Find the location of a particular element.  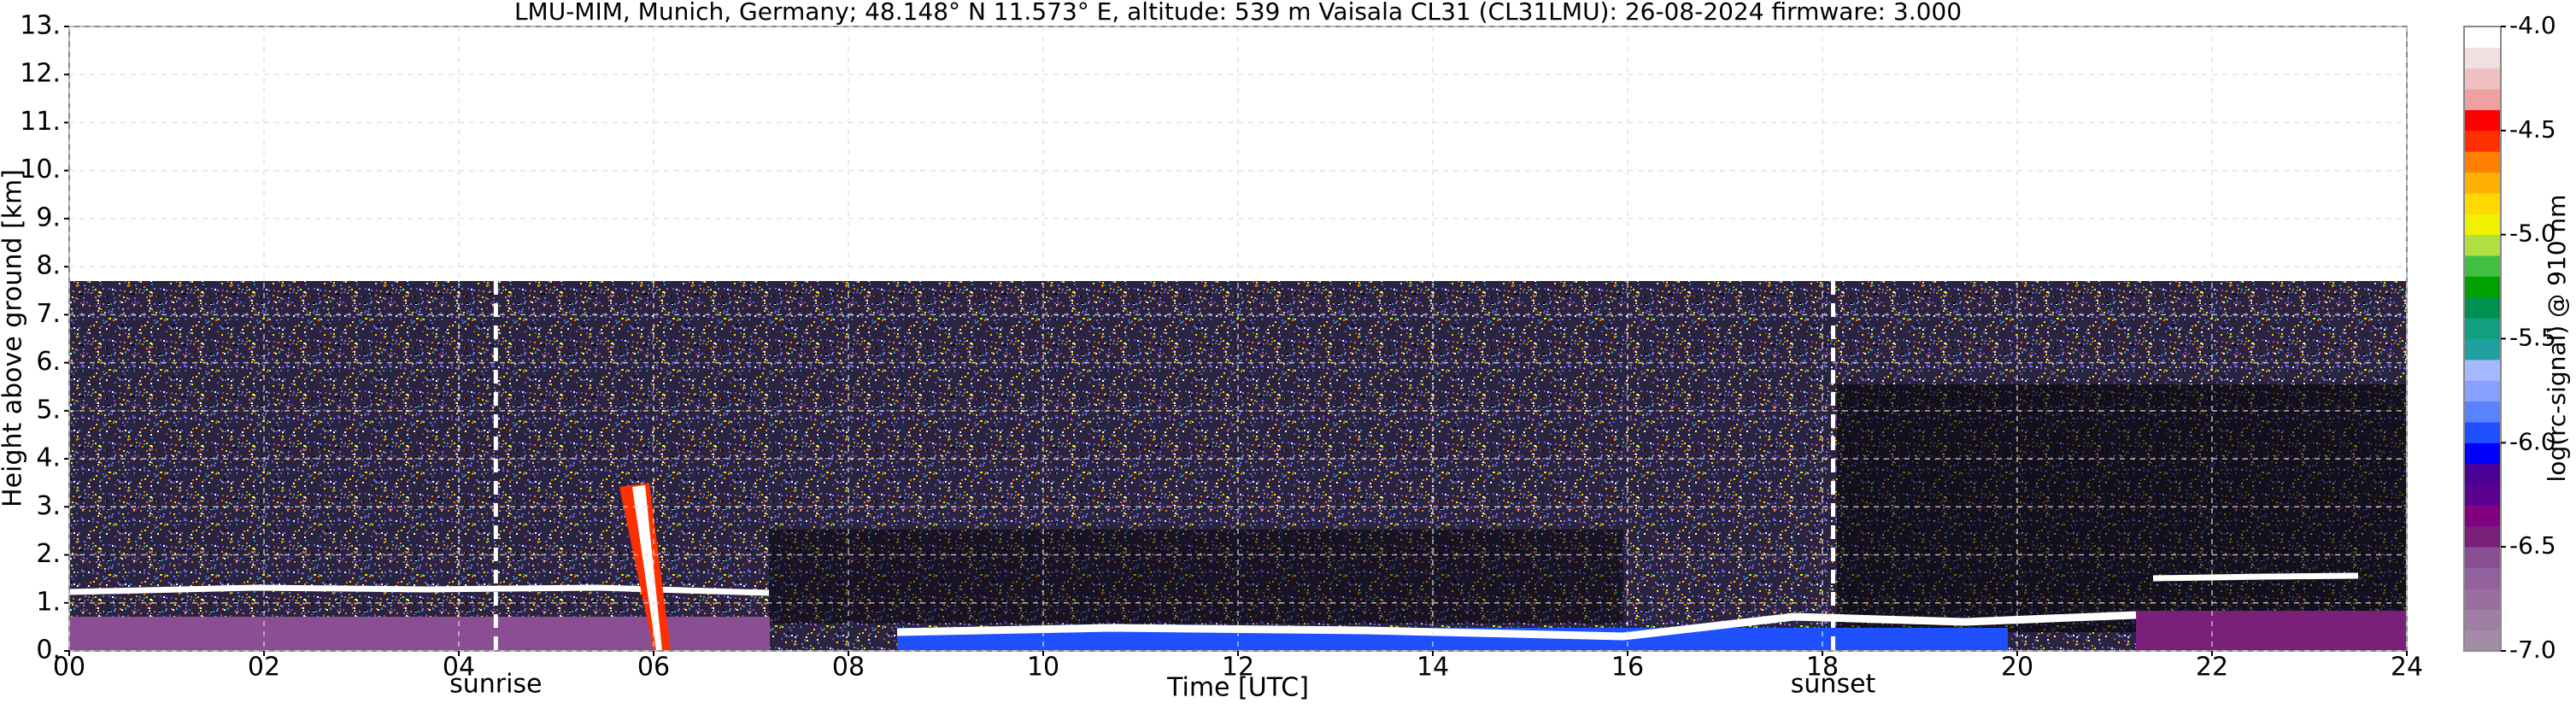

x-tick-label: 00 is located at coordinates (69, 668).